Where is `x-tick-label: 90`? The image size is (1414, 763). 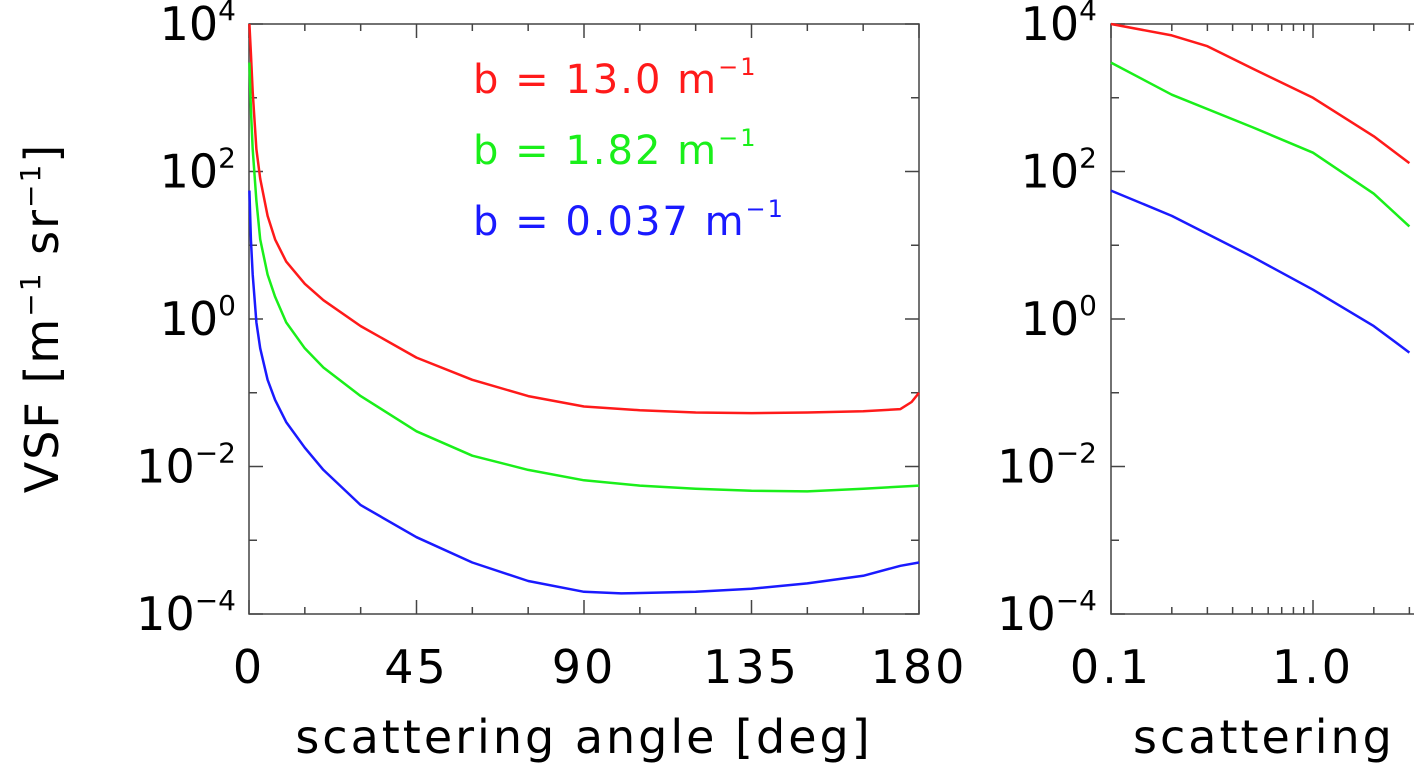
x-tick-label: 90 is located at coordinates (584, 667).